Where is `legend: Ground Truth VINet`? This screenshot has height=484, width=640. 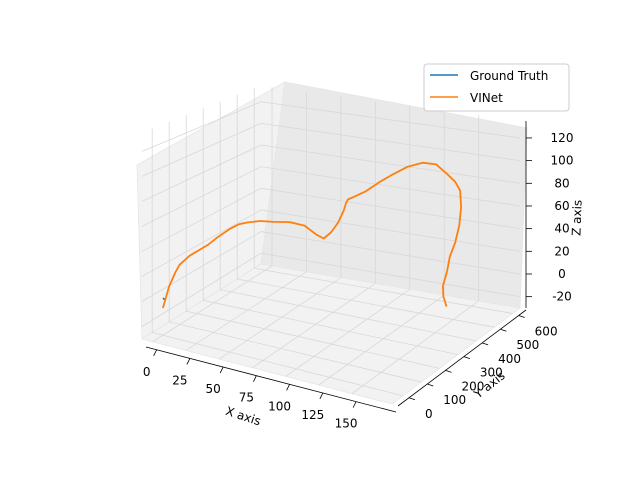 legend: Ground Truth VINet is located at coordinates (496, 87).